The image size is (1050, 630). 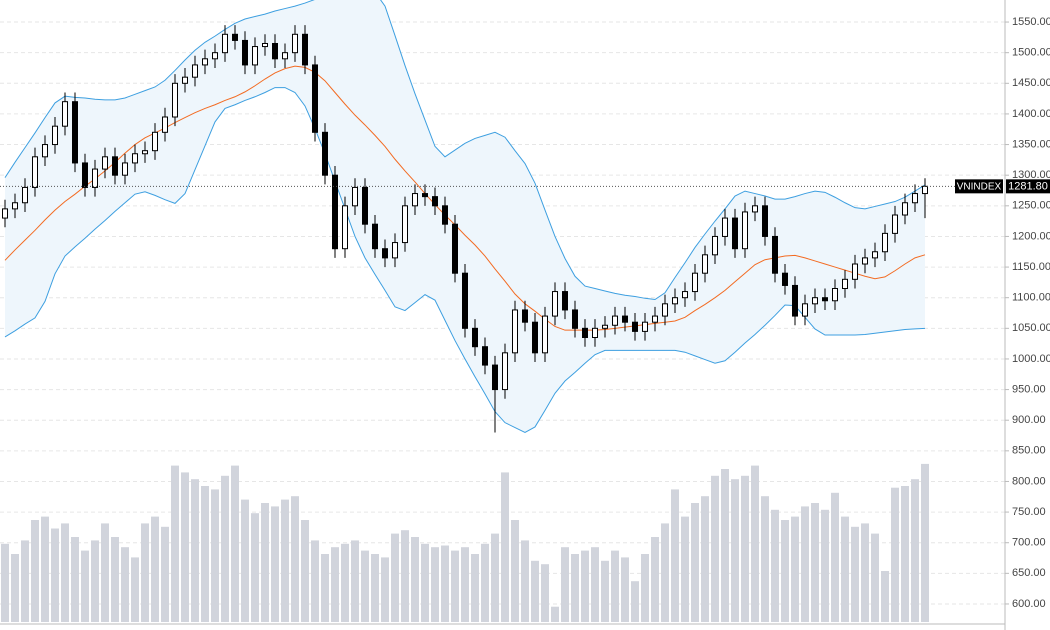 What do you see at coordinates (1029, 389) in the screenshot?
I see `y-tick-label: 950.00` at bounding box center [1029, 389].